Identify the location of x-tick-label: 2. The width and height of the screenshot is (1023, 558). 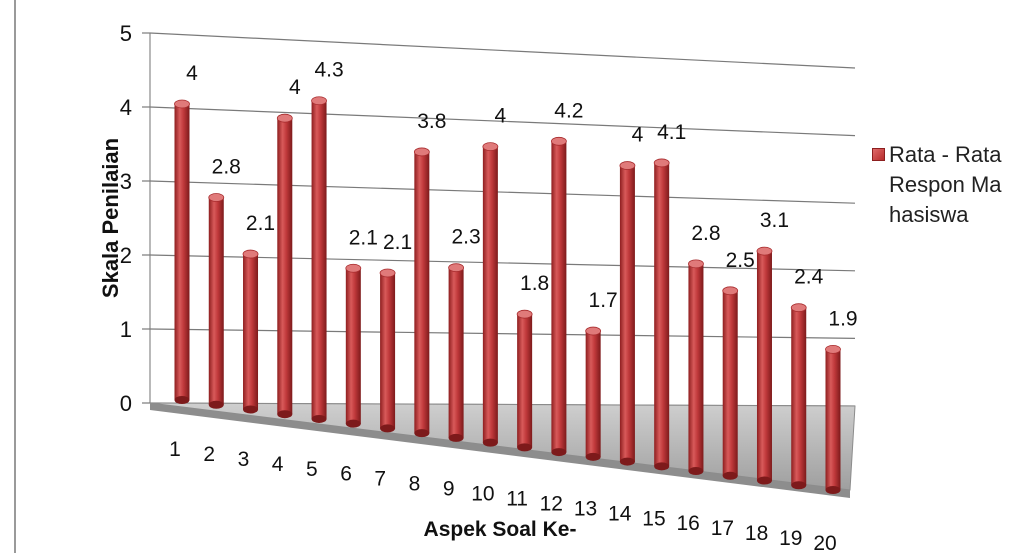
(209, 454).